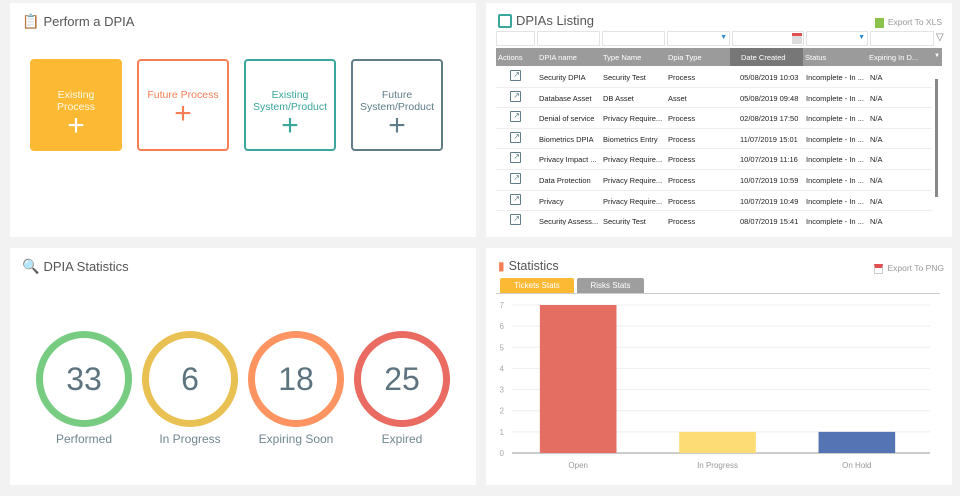 This screenshot has width=960, height=496. Describe the element at coordinates (568, 38) in the screenshot. I see `filter-dpia-name` at that location.